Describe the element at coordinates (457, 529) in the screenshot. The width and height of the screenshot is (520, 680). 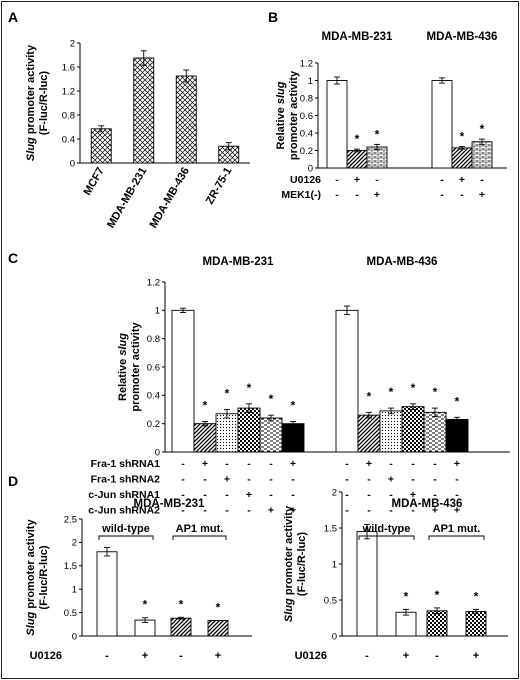
I see `group-label: AP1 mut.` at that location.